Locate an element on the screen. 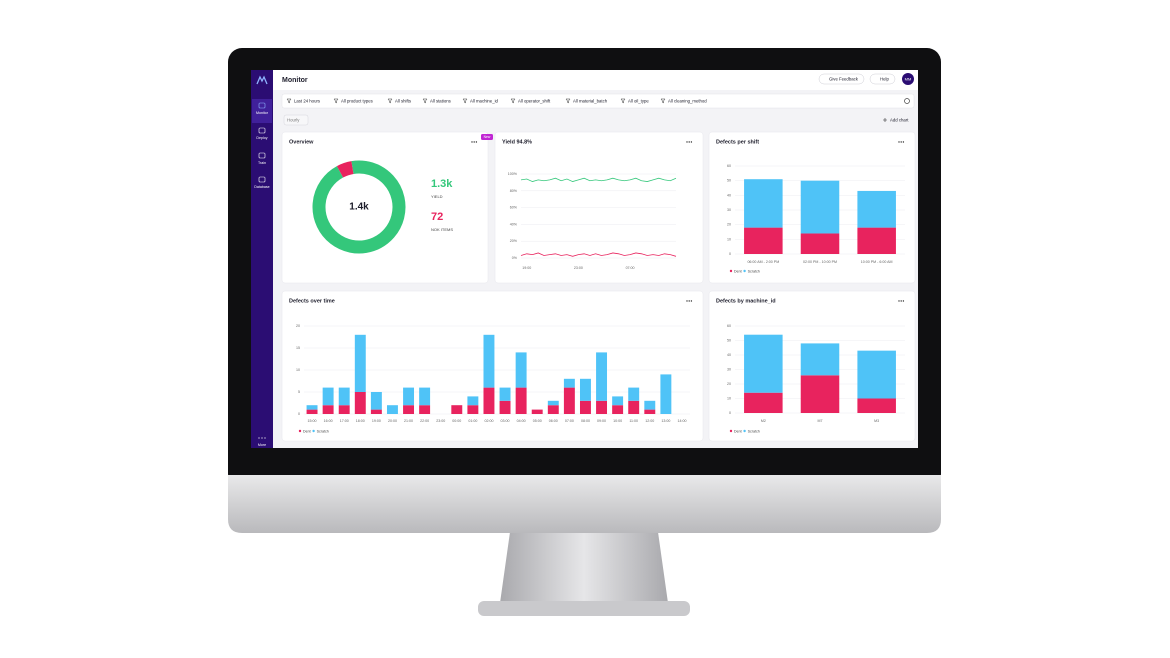  refresh-icon is located at coordinates (907, 101).